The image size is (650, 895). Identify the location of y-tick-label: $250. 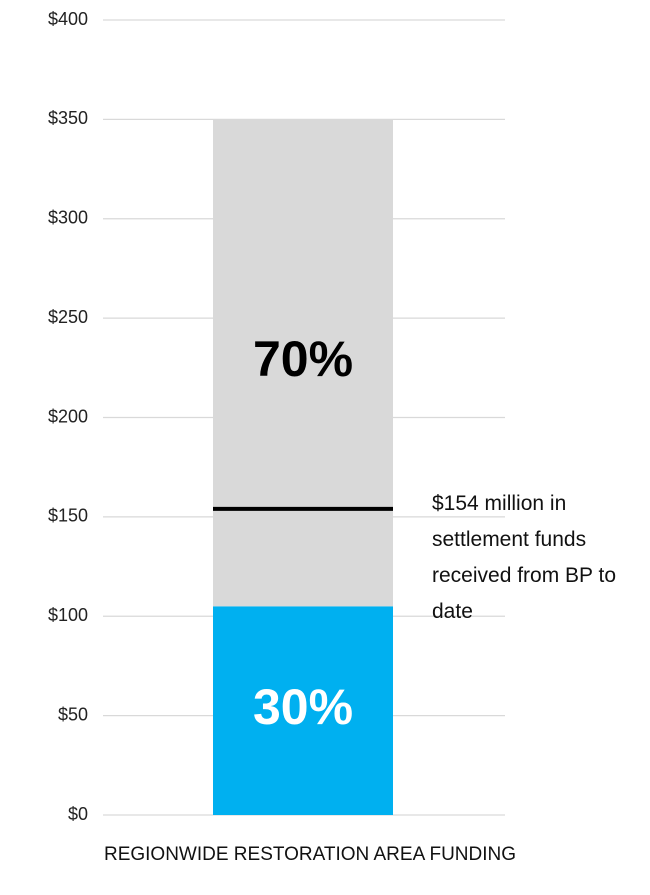
(68, 317).